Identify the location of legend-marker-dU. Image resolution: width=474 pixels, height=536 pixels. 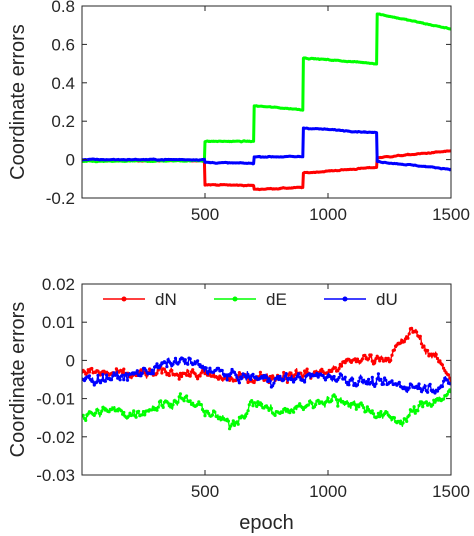
(345, 299).